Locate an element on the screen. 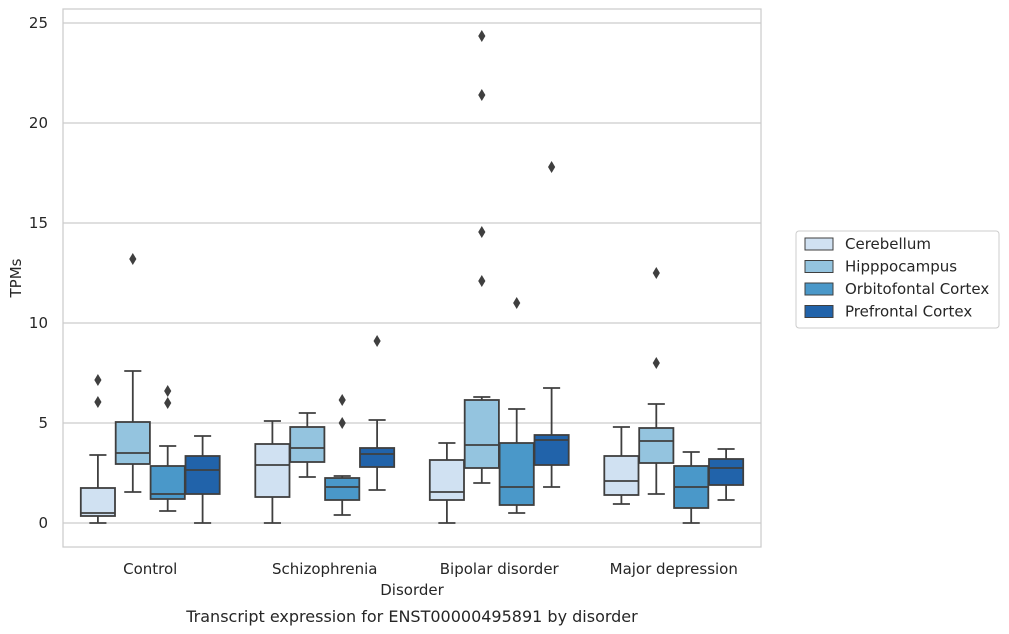  box-cerebellum-schizophrenia is located at coordinates (272, 472).